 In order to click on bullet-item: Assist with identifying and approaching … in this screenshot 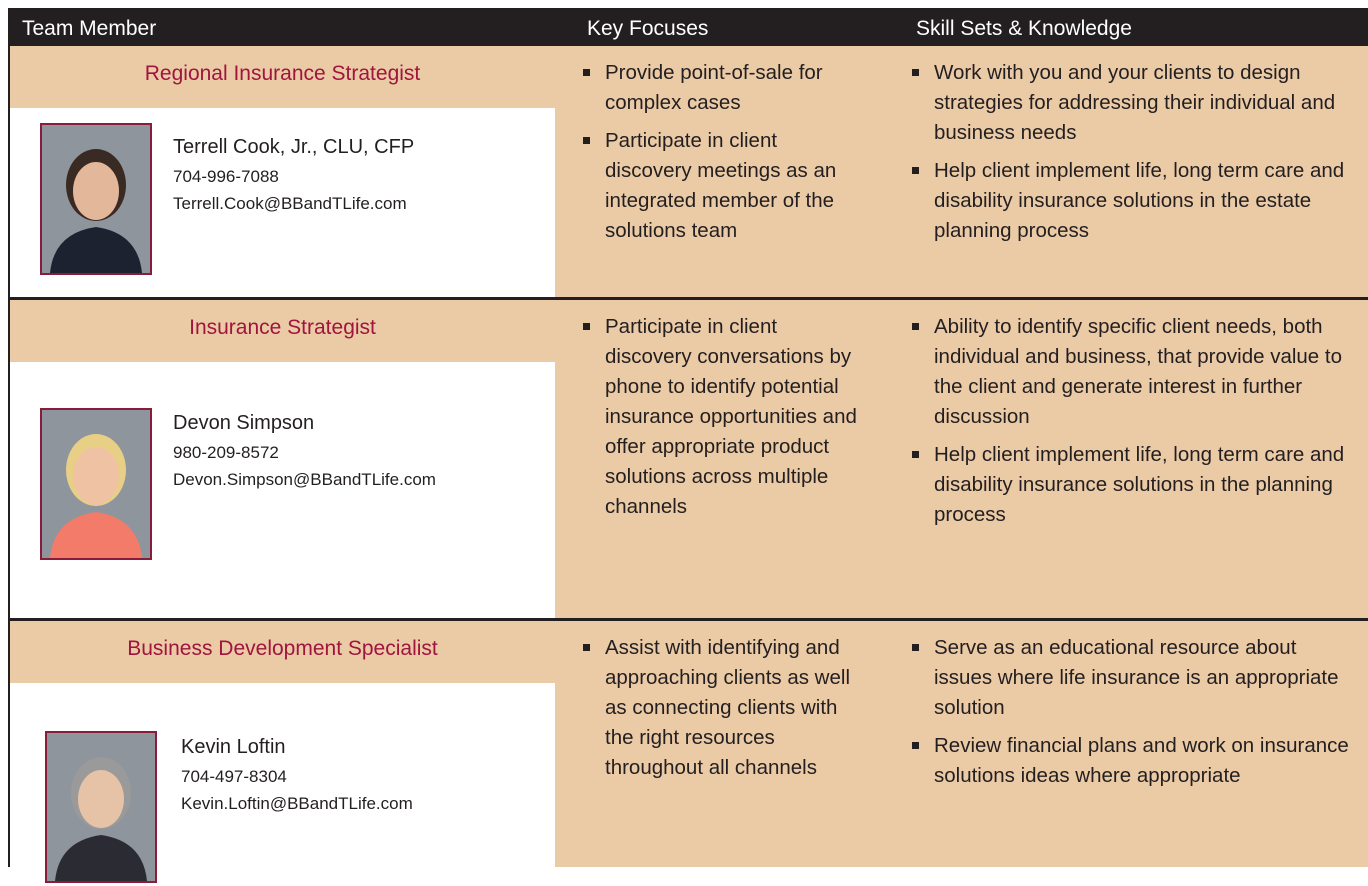, I will do `click(720, 708)`.